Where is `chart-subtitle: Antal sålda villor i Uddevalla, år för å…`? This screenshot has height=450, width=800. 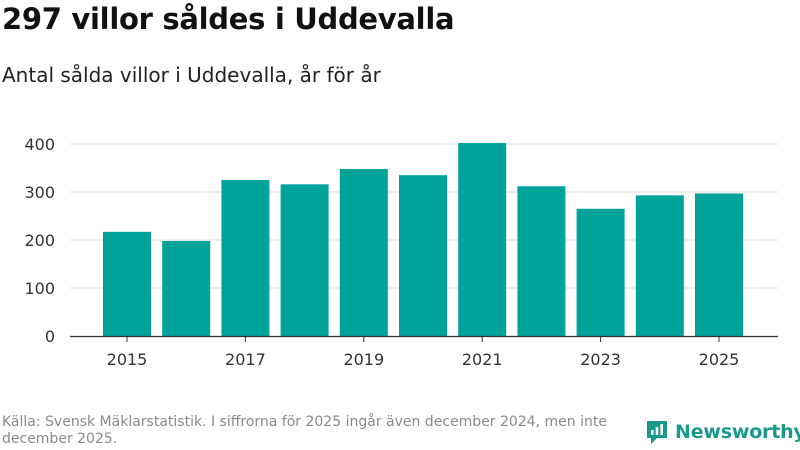
chart-subtitle: Antal sålda villor i Uddevalla, år för å… is located at coordinates (191, 75).